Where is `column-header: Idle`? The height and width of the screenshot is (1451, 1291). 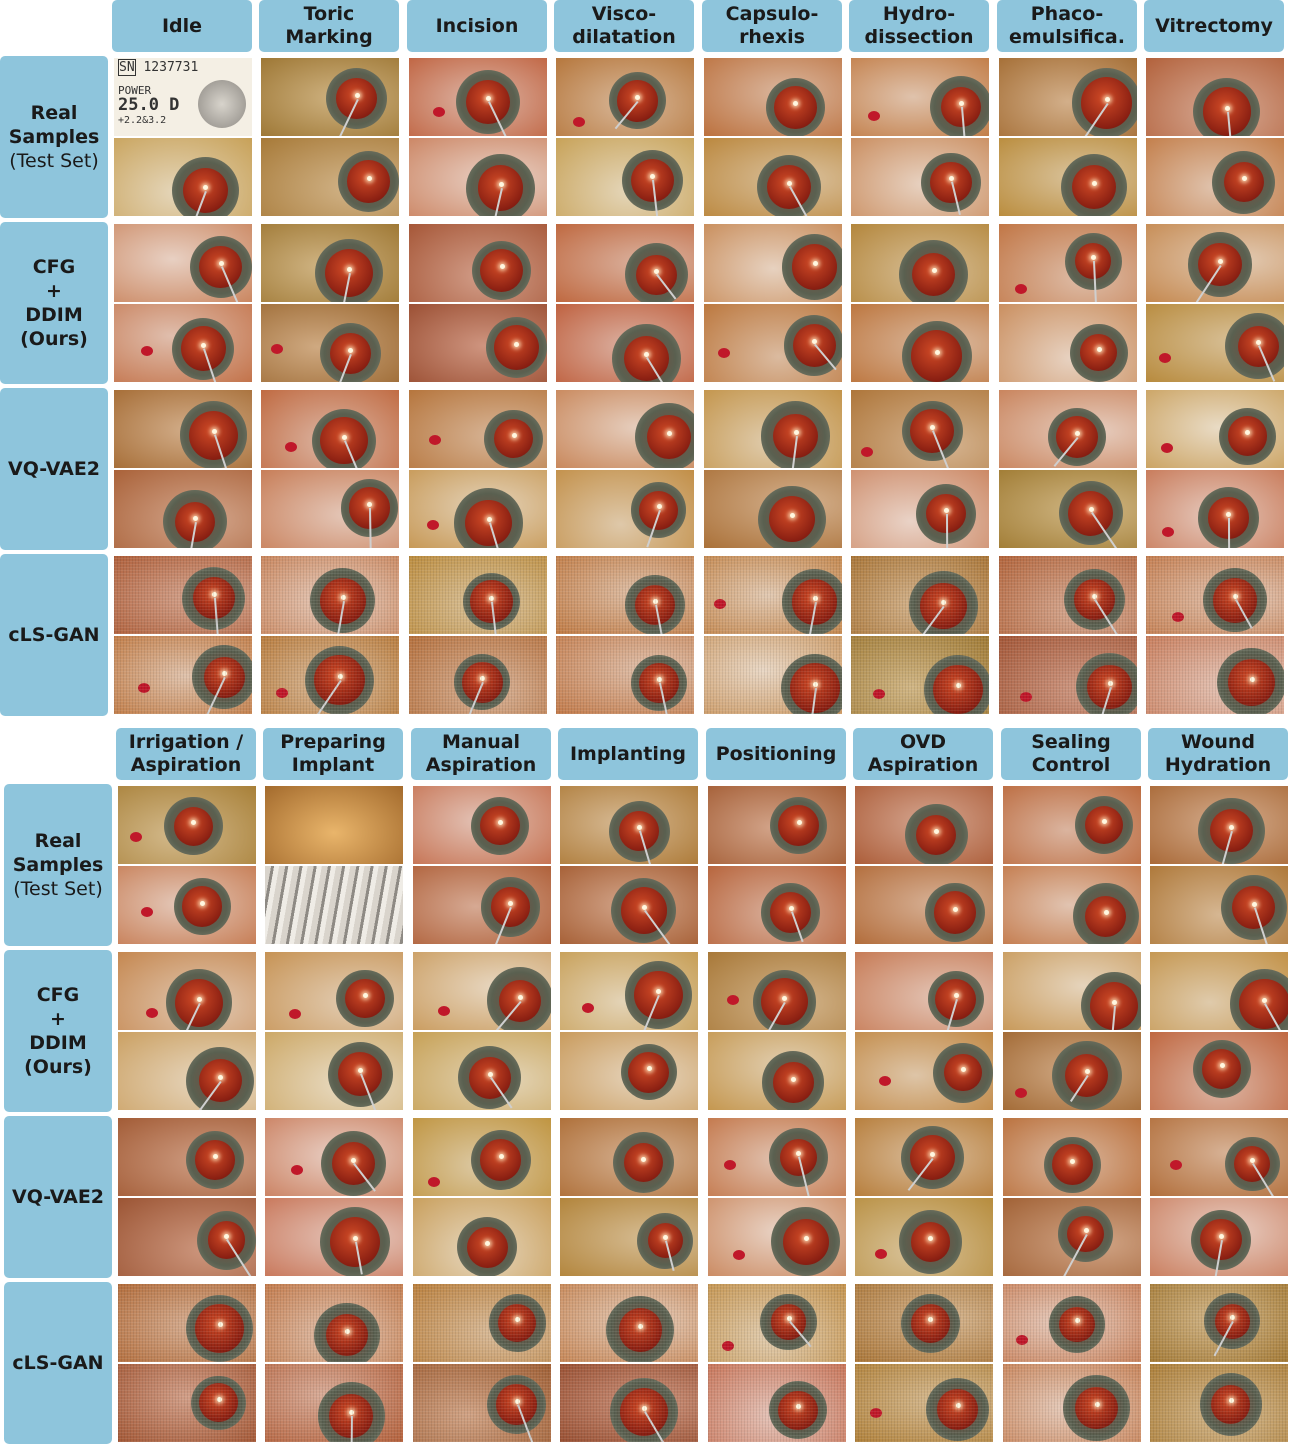
column-header: Idle is located at coordinates (182, 26).